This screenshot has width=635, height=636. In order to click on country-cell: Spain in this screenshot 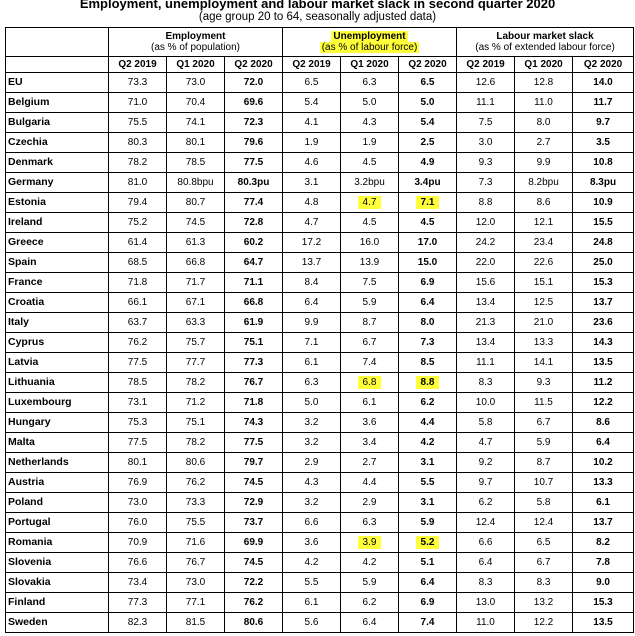, I will do `click(57, 262)`.